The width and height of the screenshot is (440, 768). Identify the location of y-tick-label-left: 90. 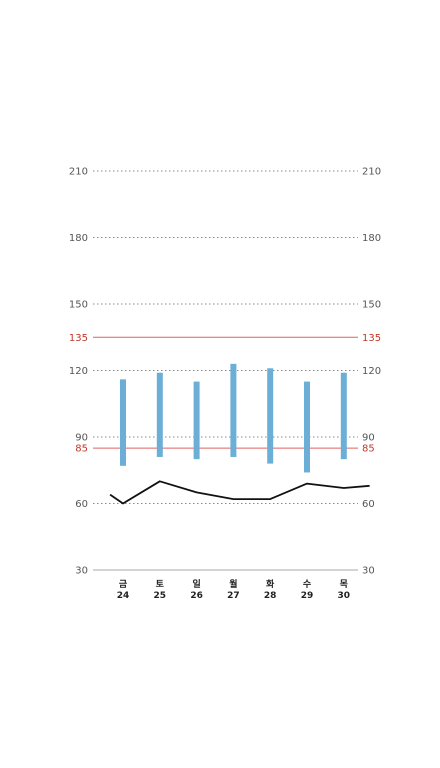
(81, 438).